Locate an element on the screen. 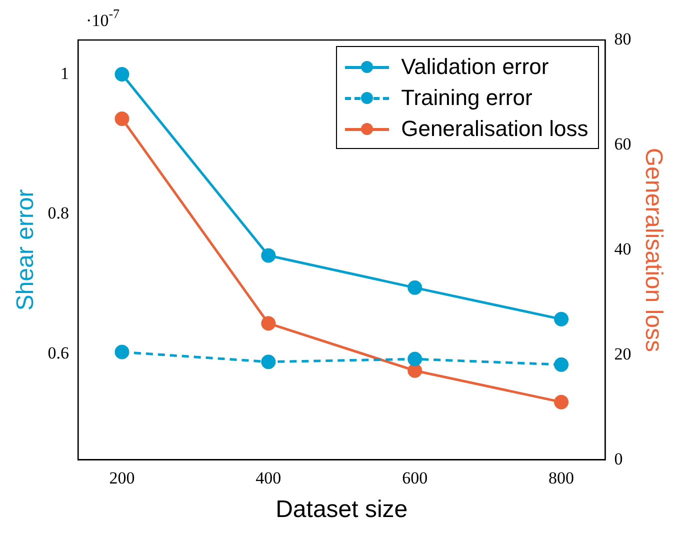  y2-tick-label: 20 is located at coordinates (623, 354).